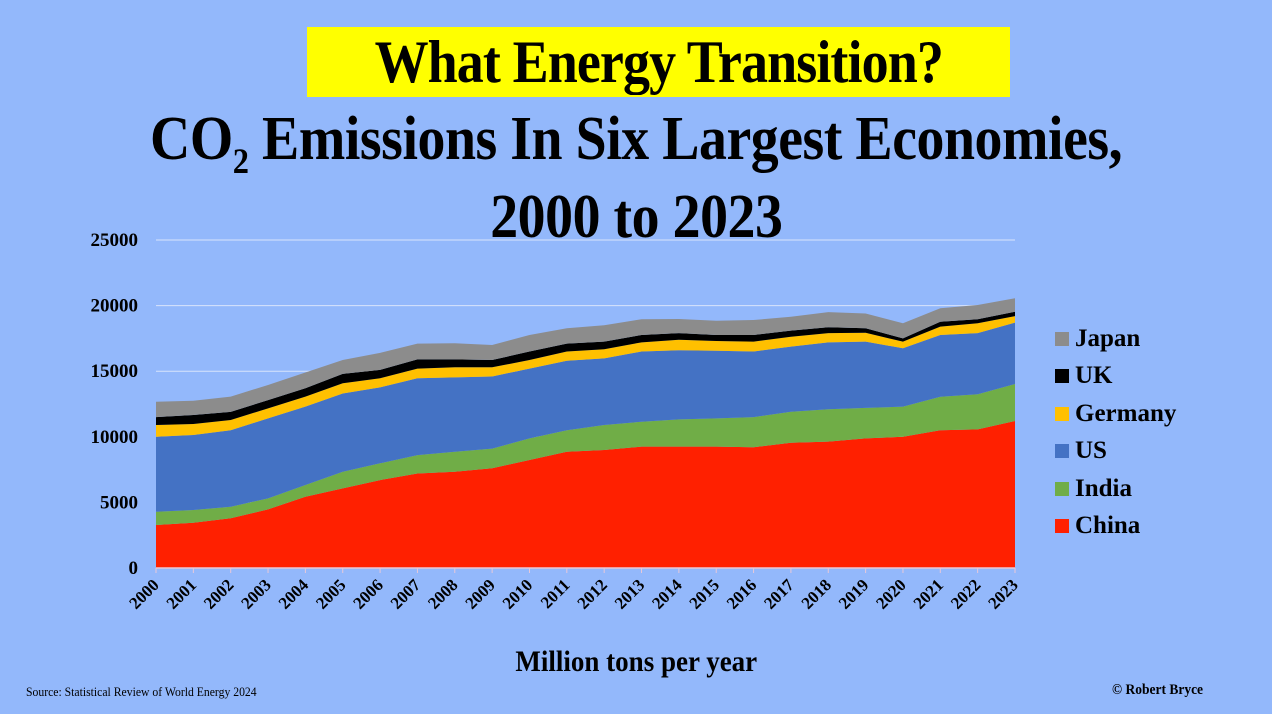  I want to click on x-tick-label: 2009, so click(479, 593).